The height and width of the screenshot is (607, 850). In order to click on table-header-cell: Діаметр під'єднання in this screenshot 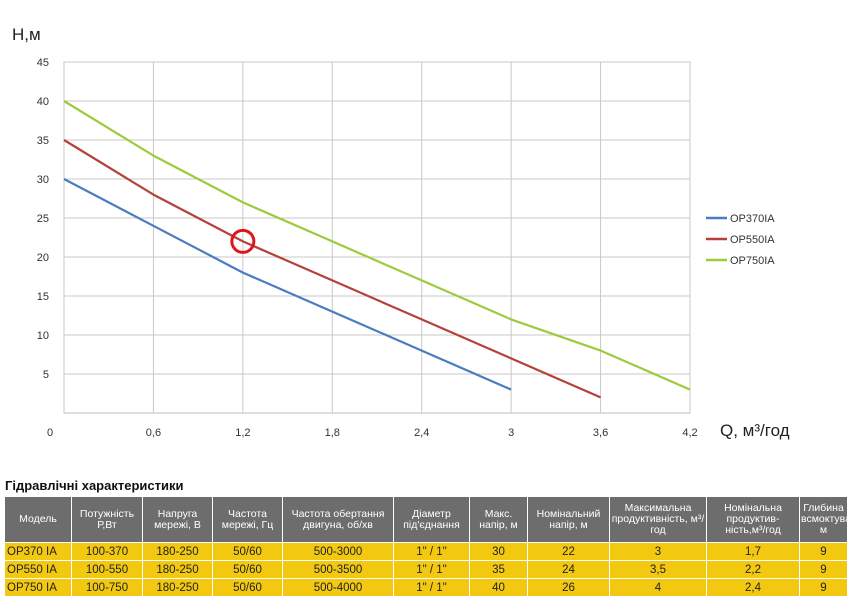, I will do `click(431, 519)`.